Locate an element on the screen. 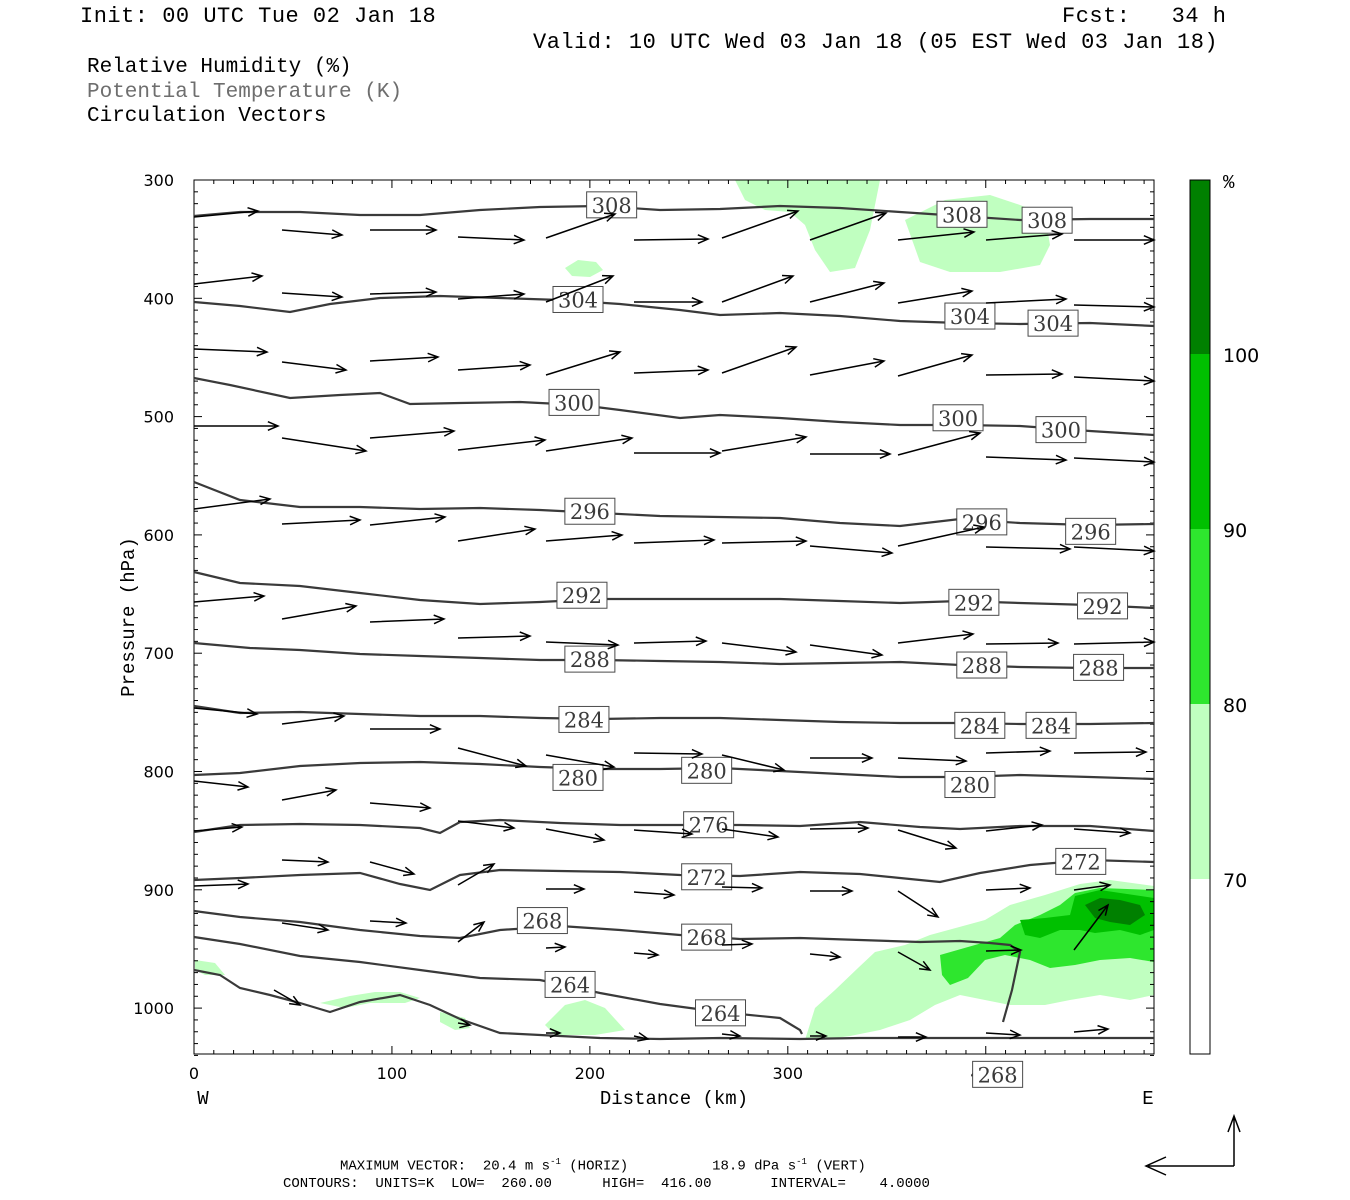 This screenshot has height=1200, width=1350. y-tick-label: 300 is located at coordinates (158, 180).